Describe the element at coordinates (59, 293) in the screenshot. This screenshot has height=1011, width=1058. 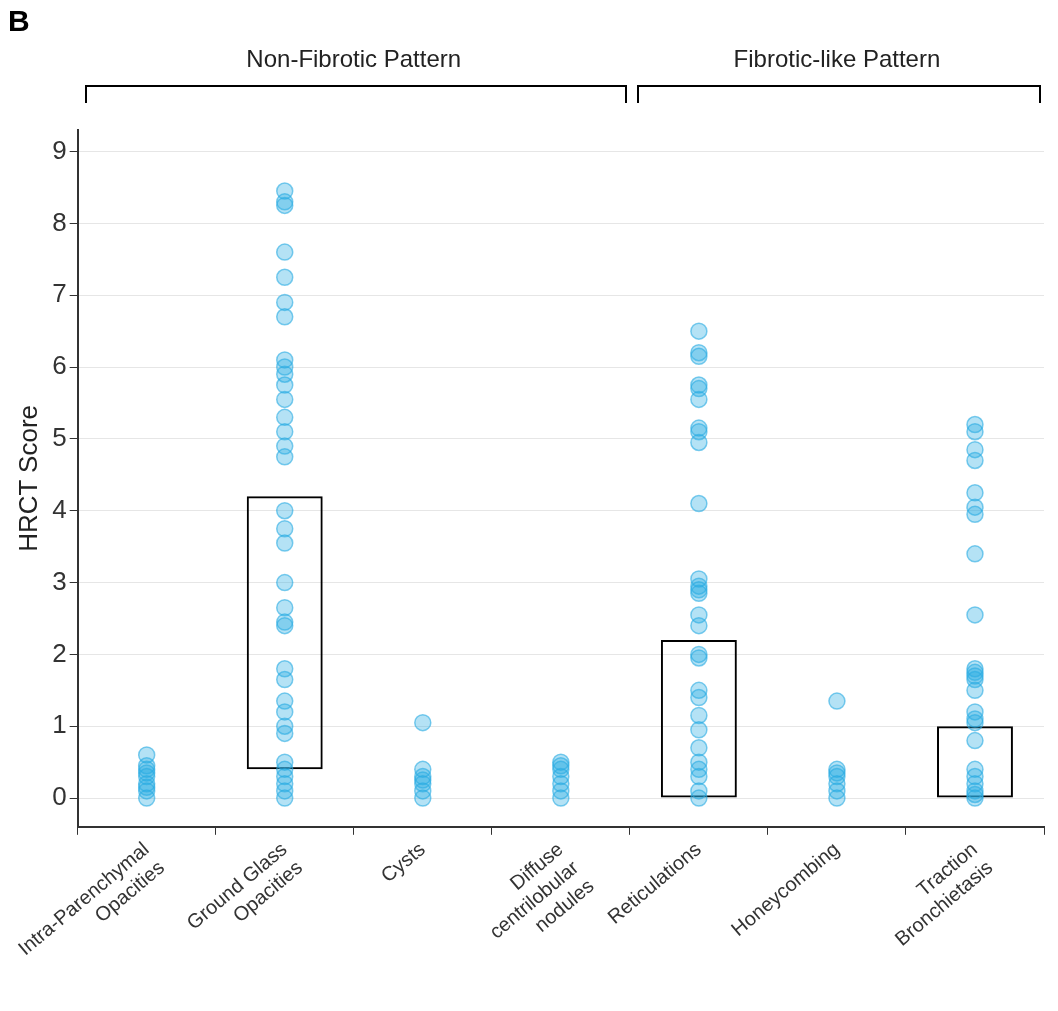
I see `y-tick-label: 7` at that location.